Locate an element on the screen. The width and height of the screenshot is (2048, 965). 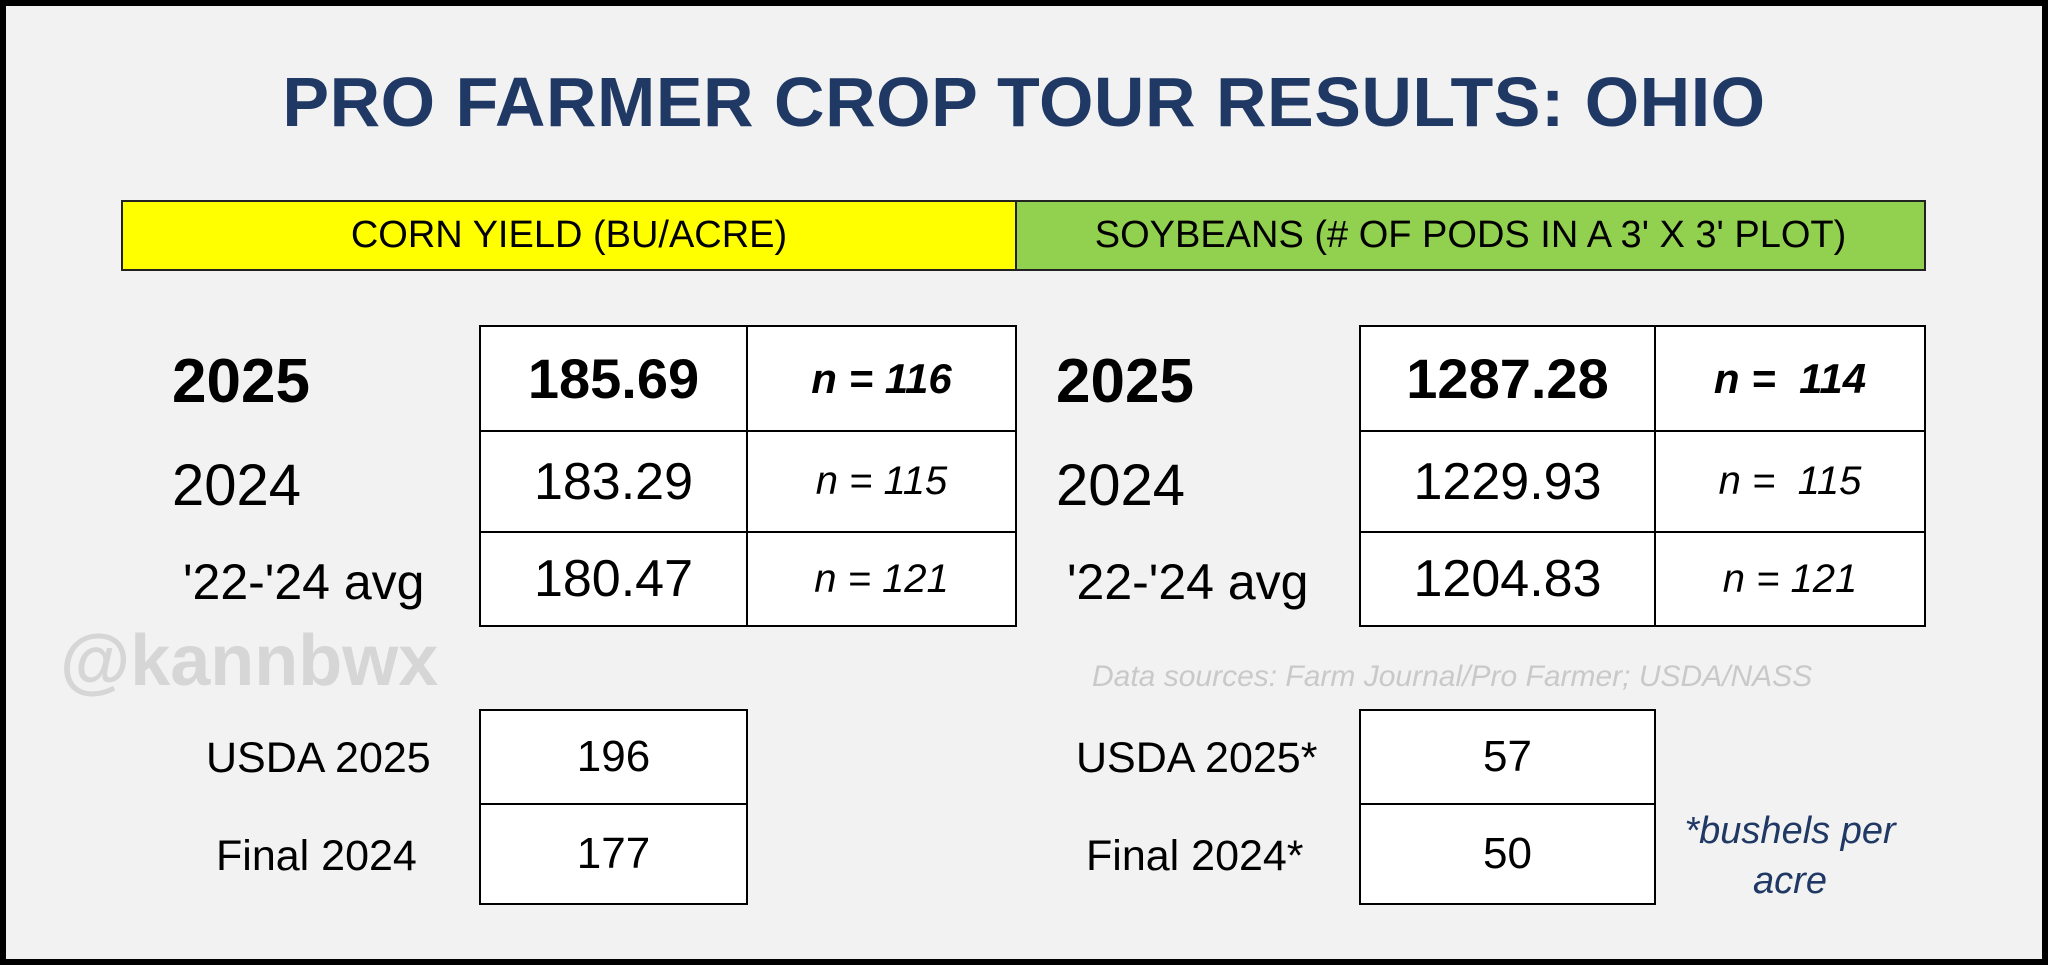
soy-avg-n-cell: n = 121 is located at coordinates (1790, 579).